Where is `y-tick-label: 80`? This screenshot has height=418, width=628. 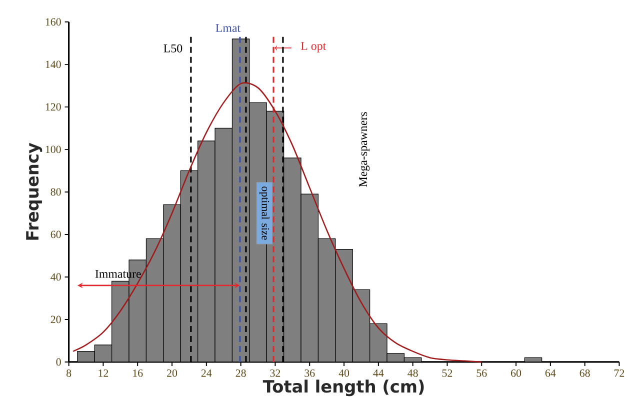 y-tick-label: 80 is located at coordinates (55, 192).